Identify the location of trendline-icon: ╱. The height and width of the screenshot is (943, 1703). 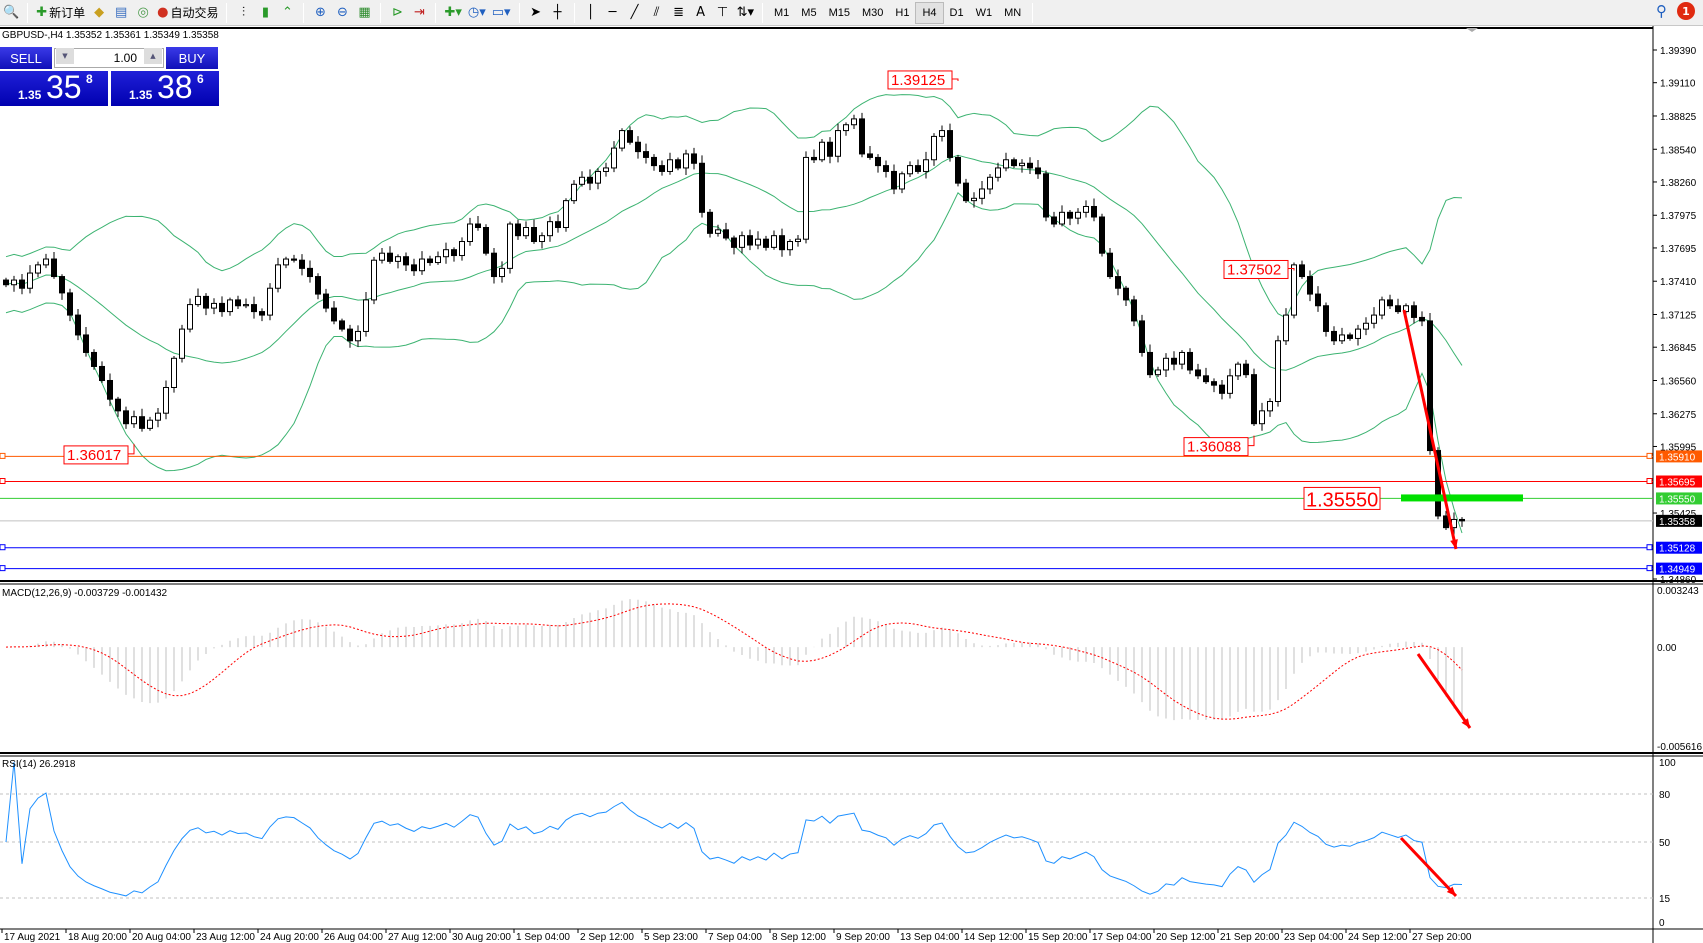
(634, 12).